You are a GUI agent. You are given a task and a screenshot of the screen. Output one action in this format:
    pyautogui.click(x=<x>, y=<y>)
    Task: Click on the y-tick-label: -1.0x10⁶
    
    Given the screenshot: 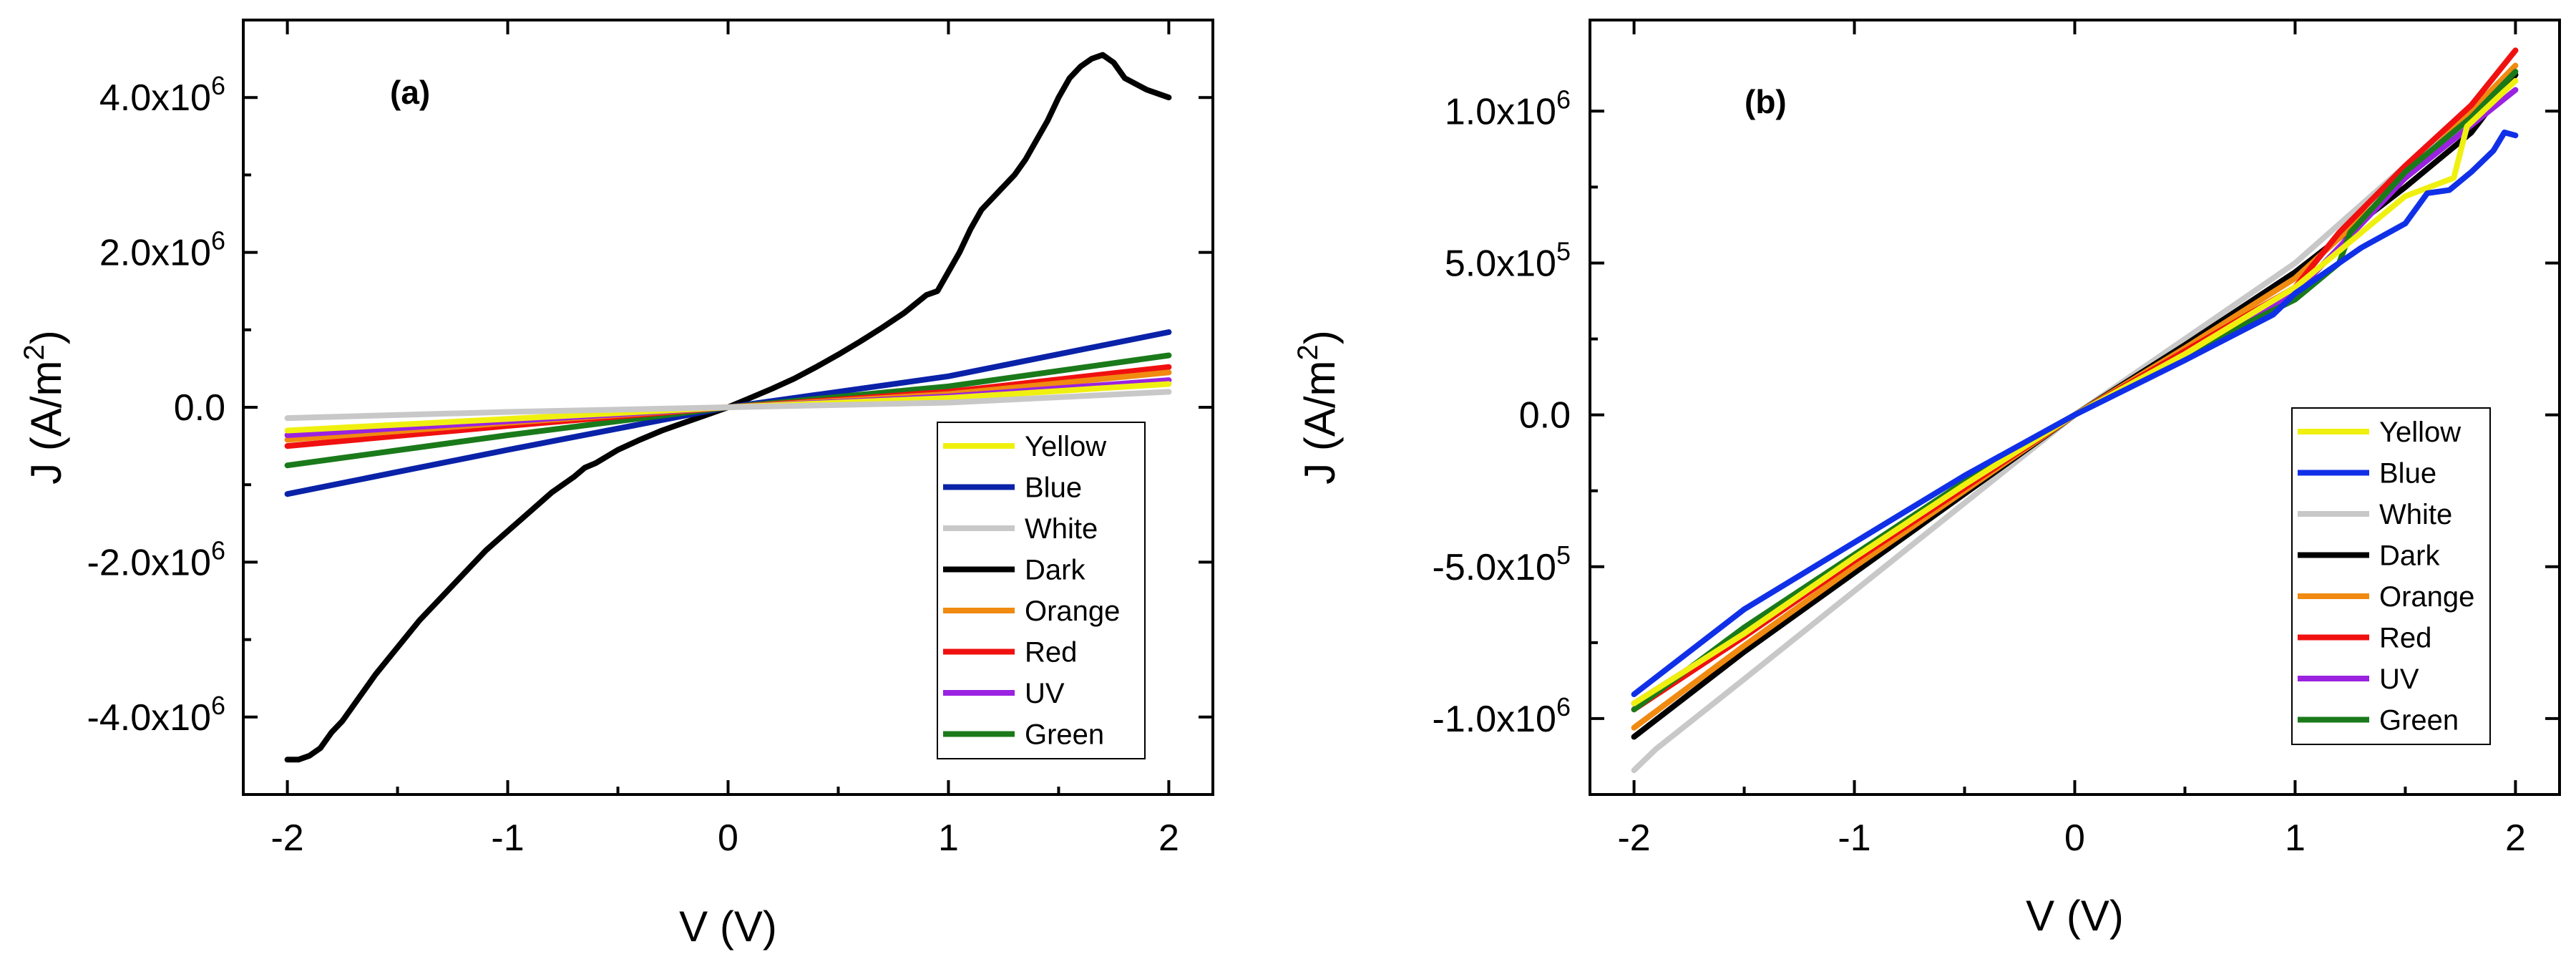 What is the action you would take?
    pyautogui.click(x=1502, y=716)
    